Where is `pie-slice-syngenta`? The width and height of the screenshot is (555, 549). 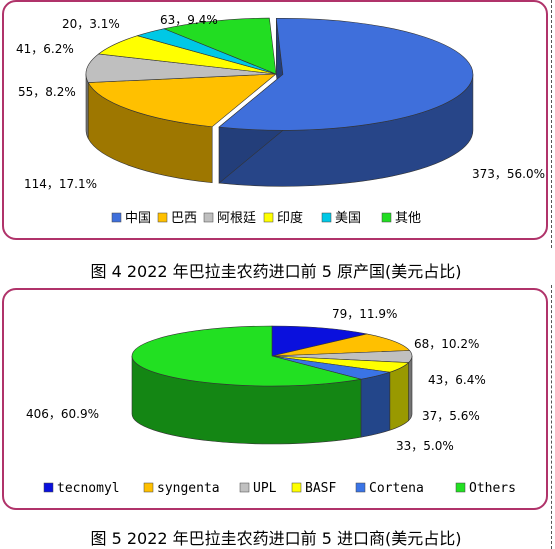 pie-slice-syngenta is located at coordinates (341, 345).